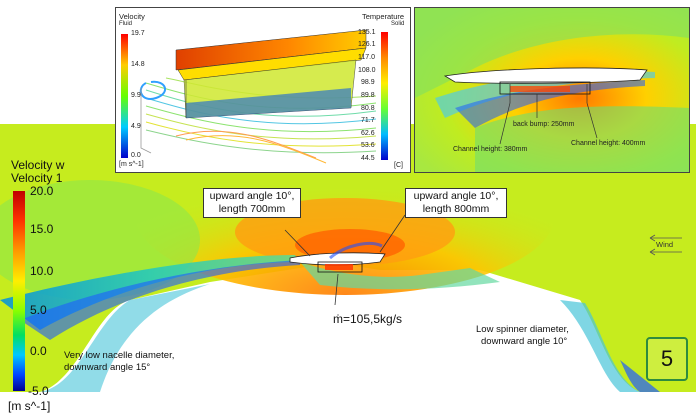 Image resolution: width=696 pixels, height=416 pixels. I want to click on front-angle-callout: upward angle 10°, length 700mm, so click(252, 203).